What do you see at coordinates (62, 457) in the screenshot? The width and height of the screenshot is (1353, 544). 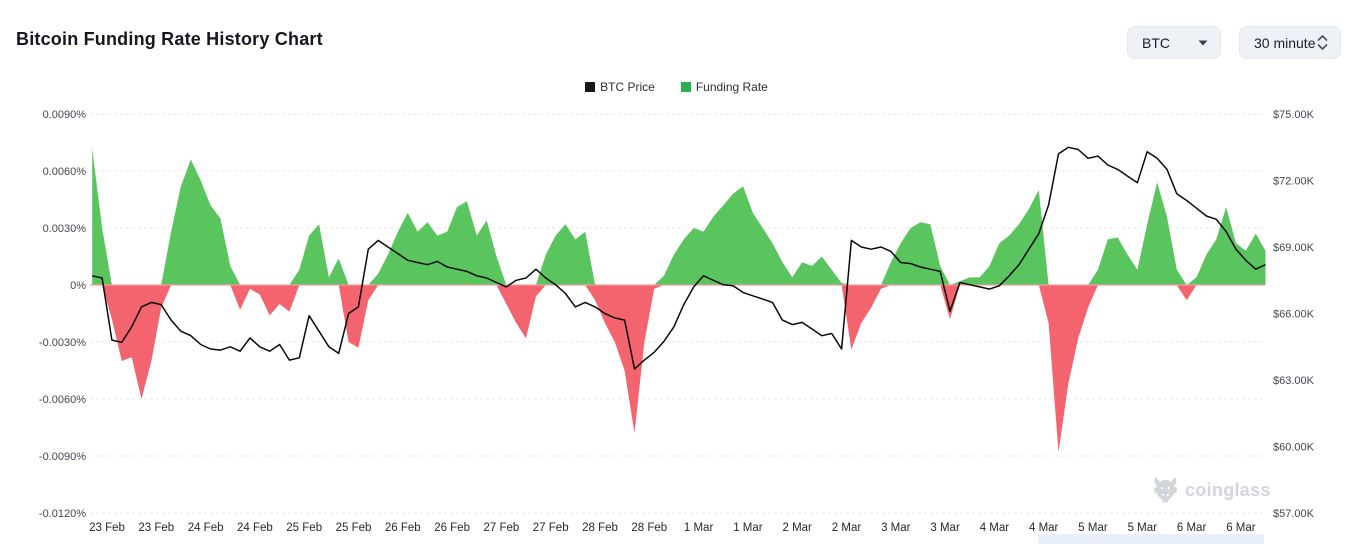 I see `y-axis-label-left: -0.0090%` at bounding box center [62, 457].